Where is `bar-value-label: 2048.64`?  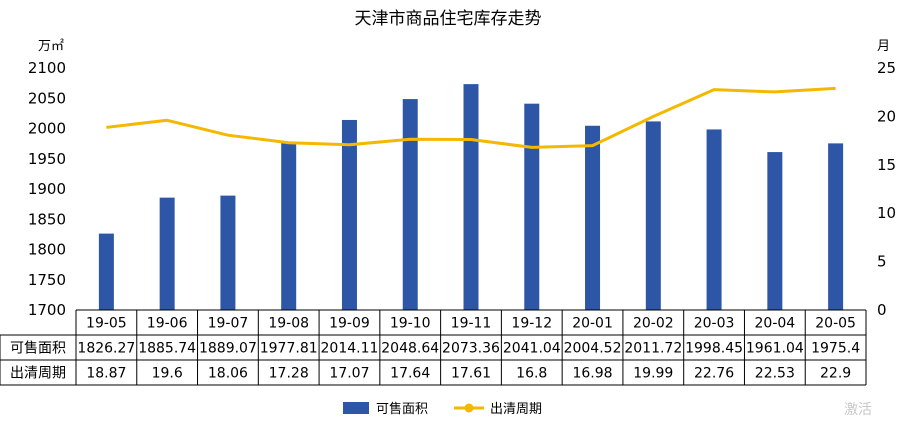
bar-value-label: 2048.64 is located at coordinates (410, 349).